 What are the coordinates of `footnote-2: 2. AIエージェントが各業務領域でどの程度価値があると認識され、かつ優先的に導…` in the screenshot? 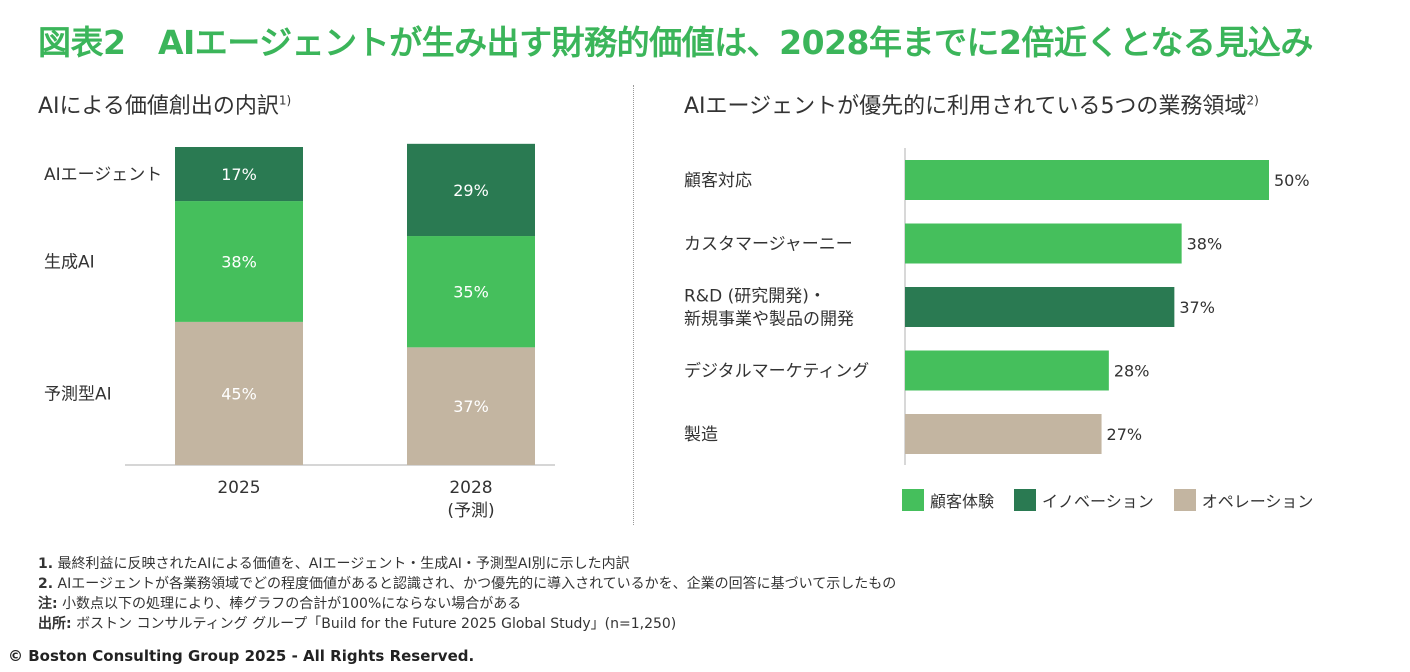 It's located at (467, 584).